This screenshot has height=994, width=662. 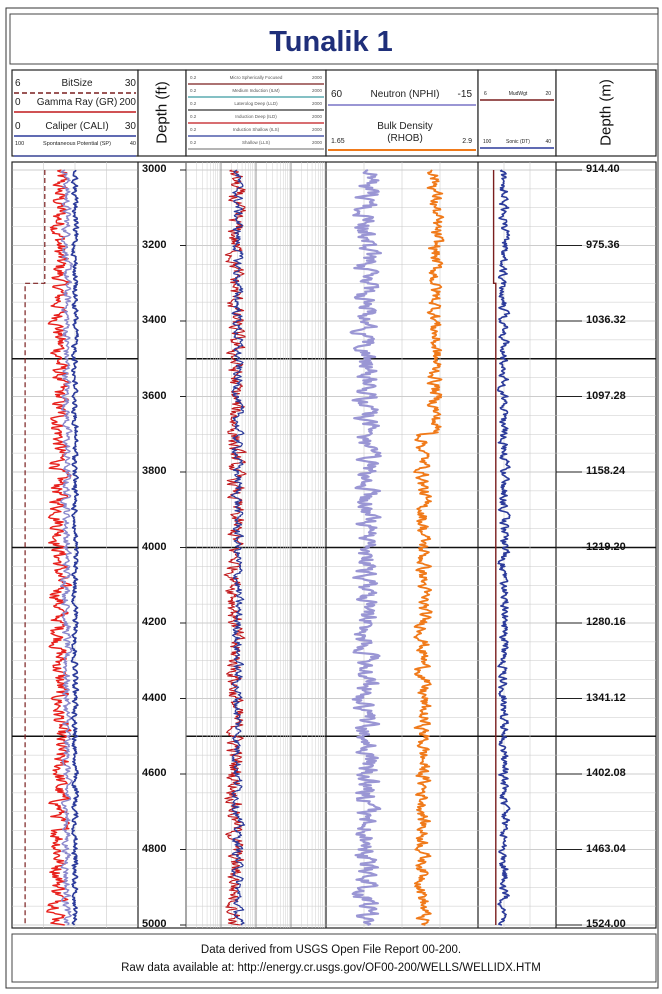 I want to click on chart-title: Tunalik 1, so click(x=331, y=42).